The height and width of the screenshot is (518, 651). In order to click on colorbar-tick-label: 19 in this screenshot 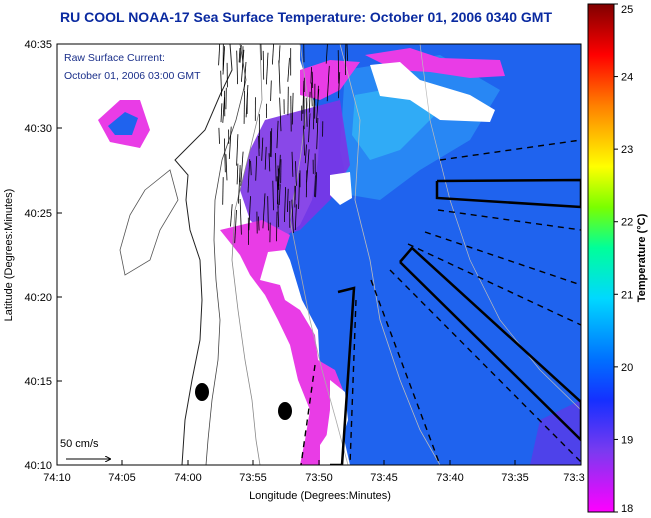, I will do `click(627, 440)`.